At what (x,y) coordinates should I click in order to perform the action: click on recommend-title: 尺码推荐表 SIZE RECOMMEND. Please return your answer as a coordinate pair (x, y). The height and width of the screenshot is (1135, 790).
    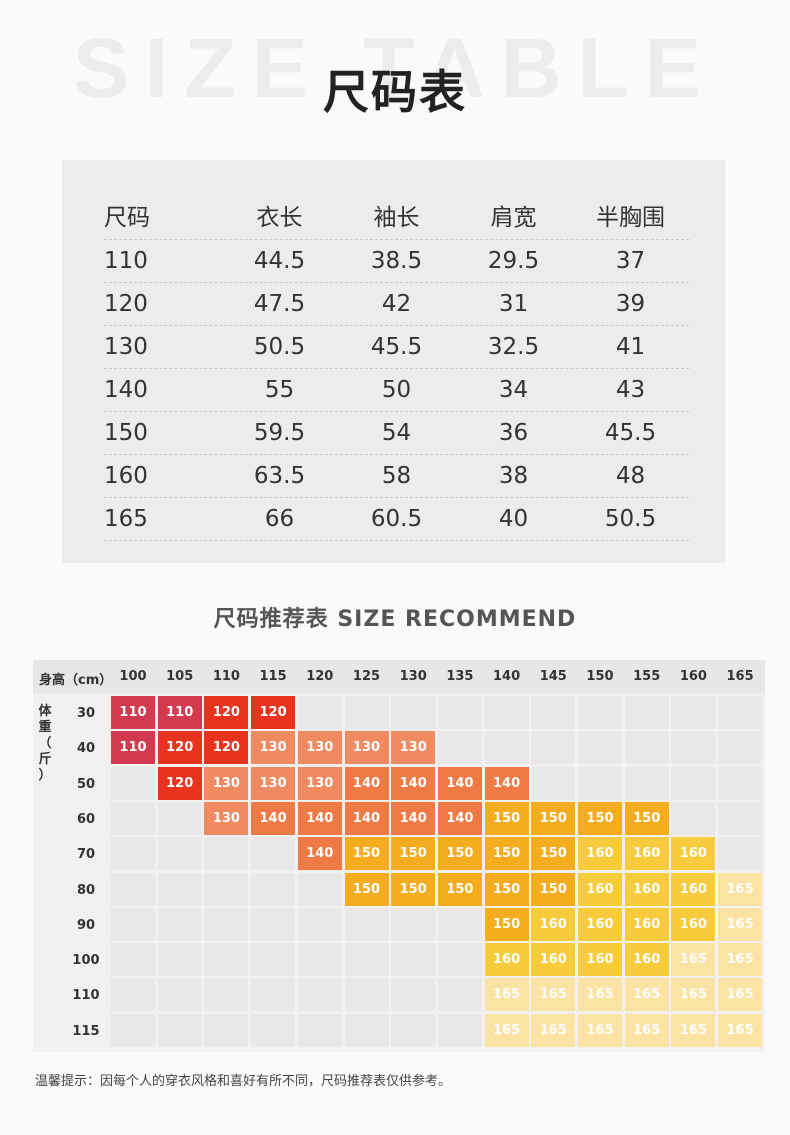
    Looking at the image, I should click on (395, 619).